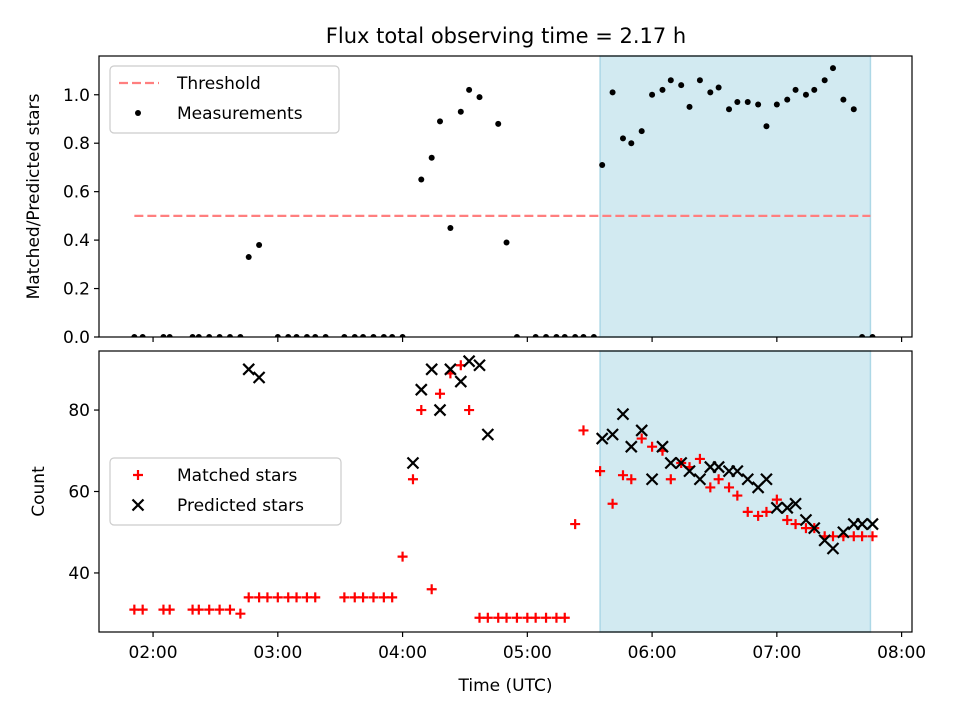 This screenshot has height=720, width=960. Describe the element at coordinates (76, 193) in the screenshot. I see `y-tick-label: 0.6` at that location.